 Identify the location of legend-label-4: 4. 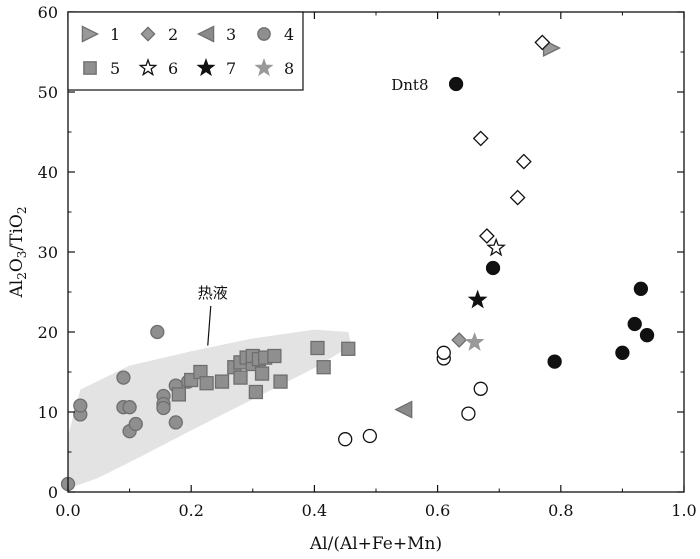
(289, 34).